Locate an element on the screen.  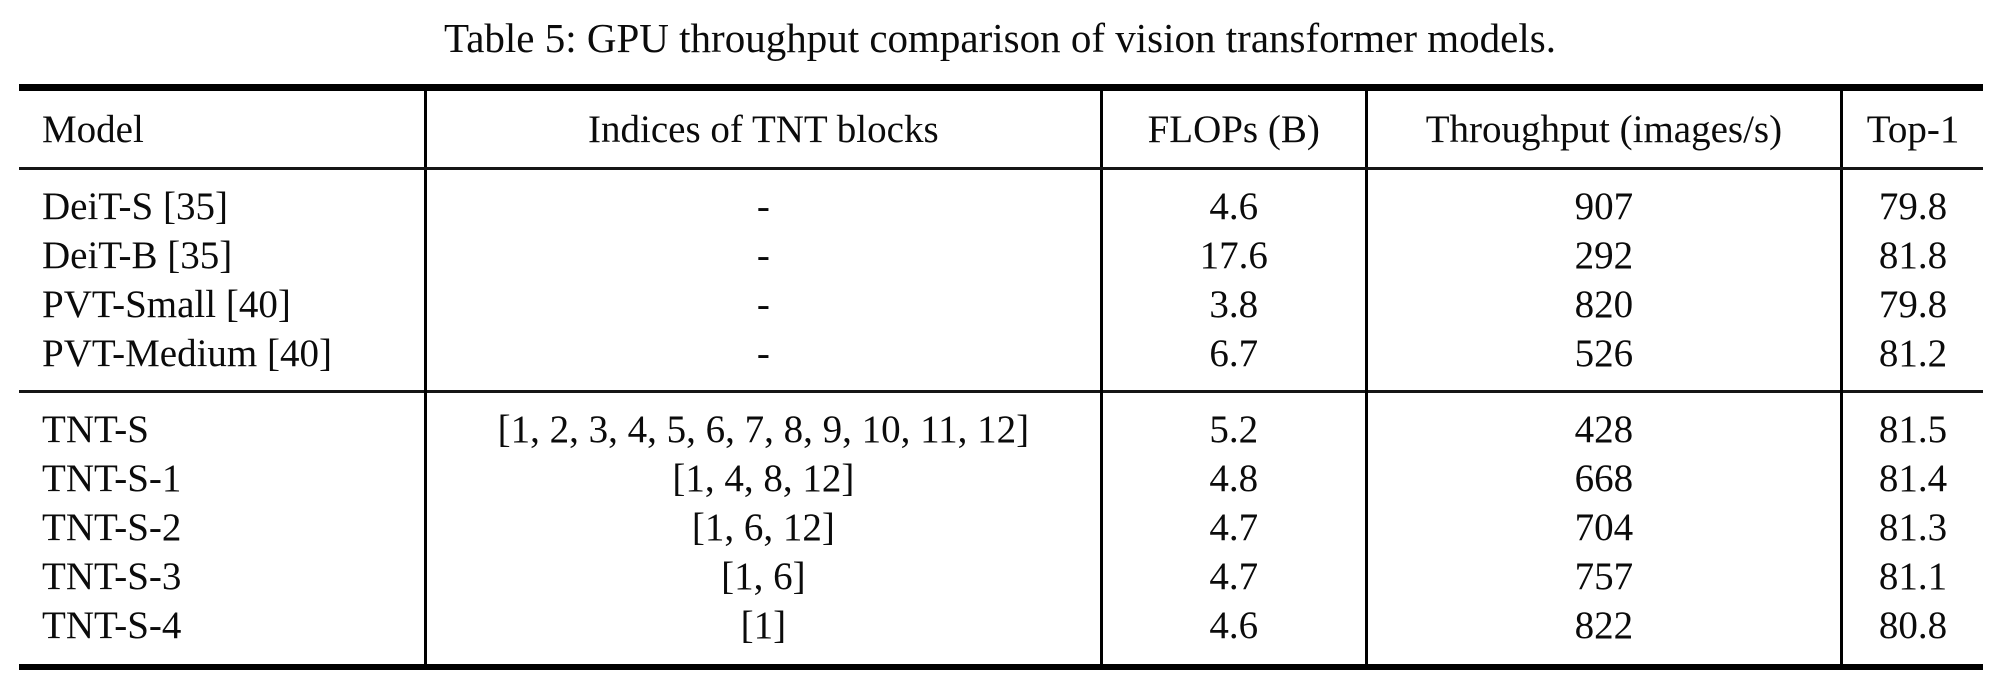
top1-cell: 81.1 is located at coordinates (1911, 576).